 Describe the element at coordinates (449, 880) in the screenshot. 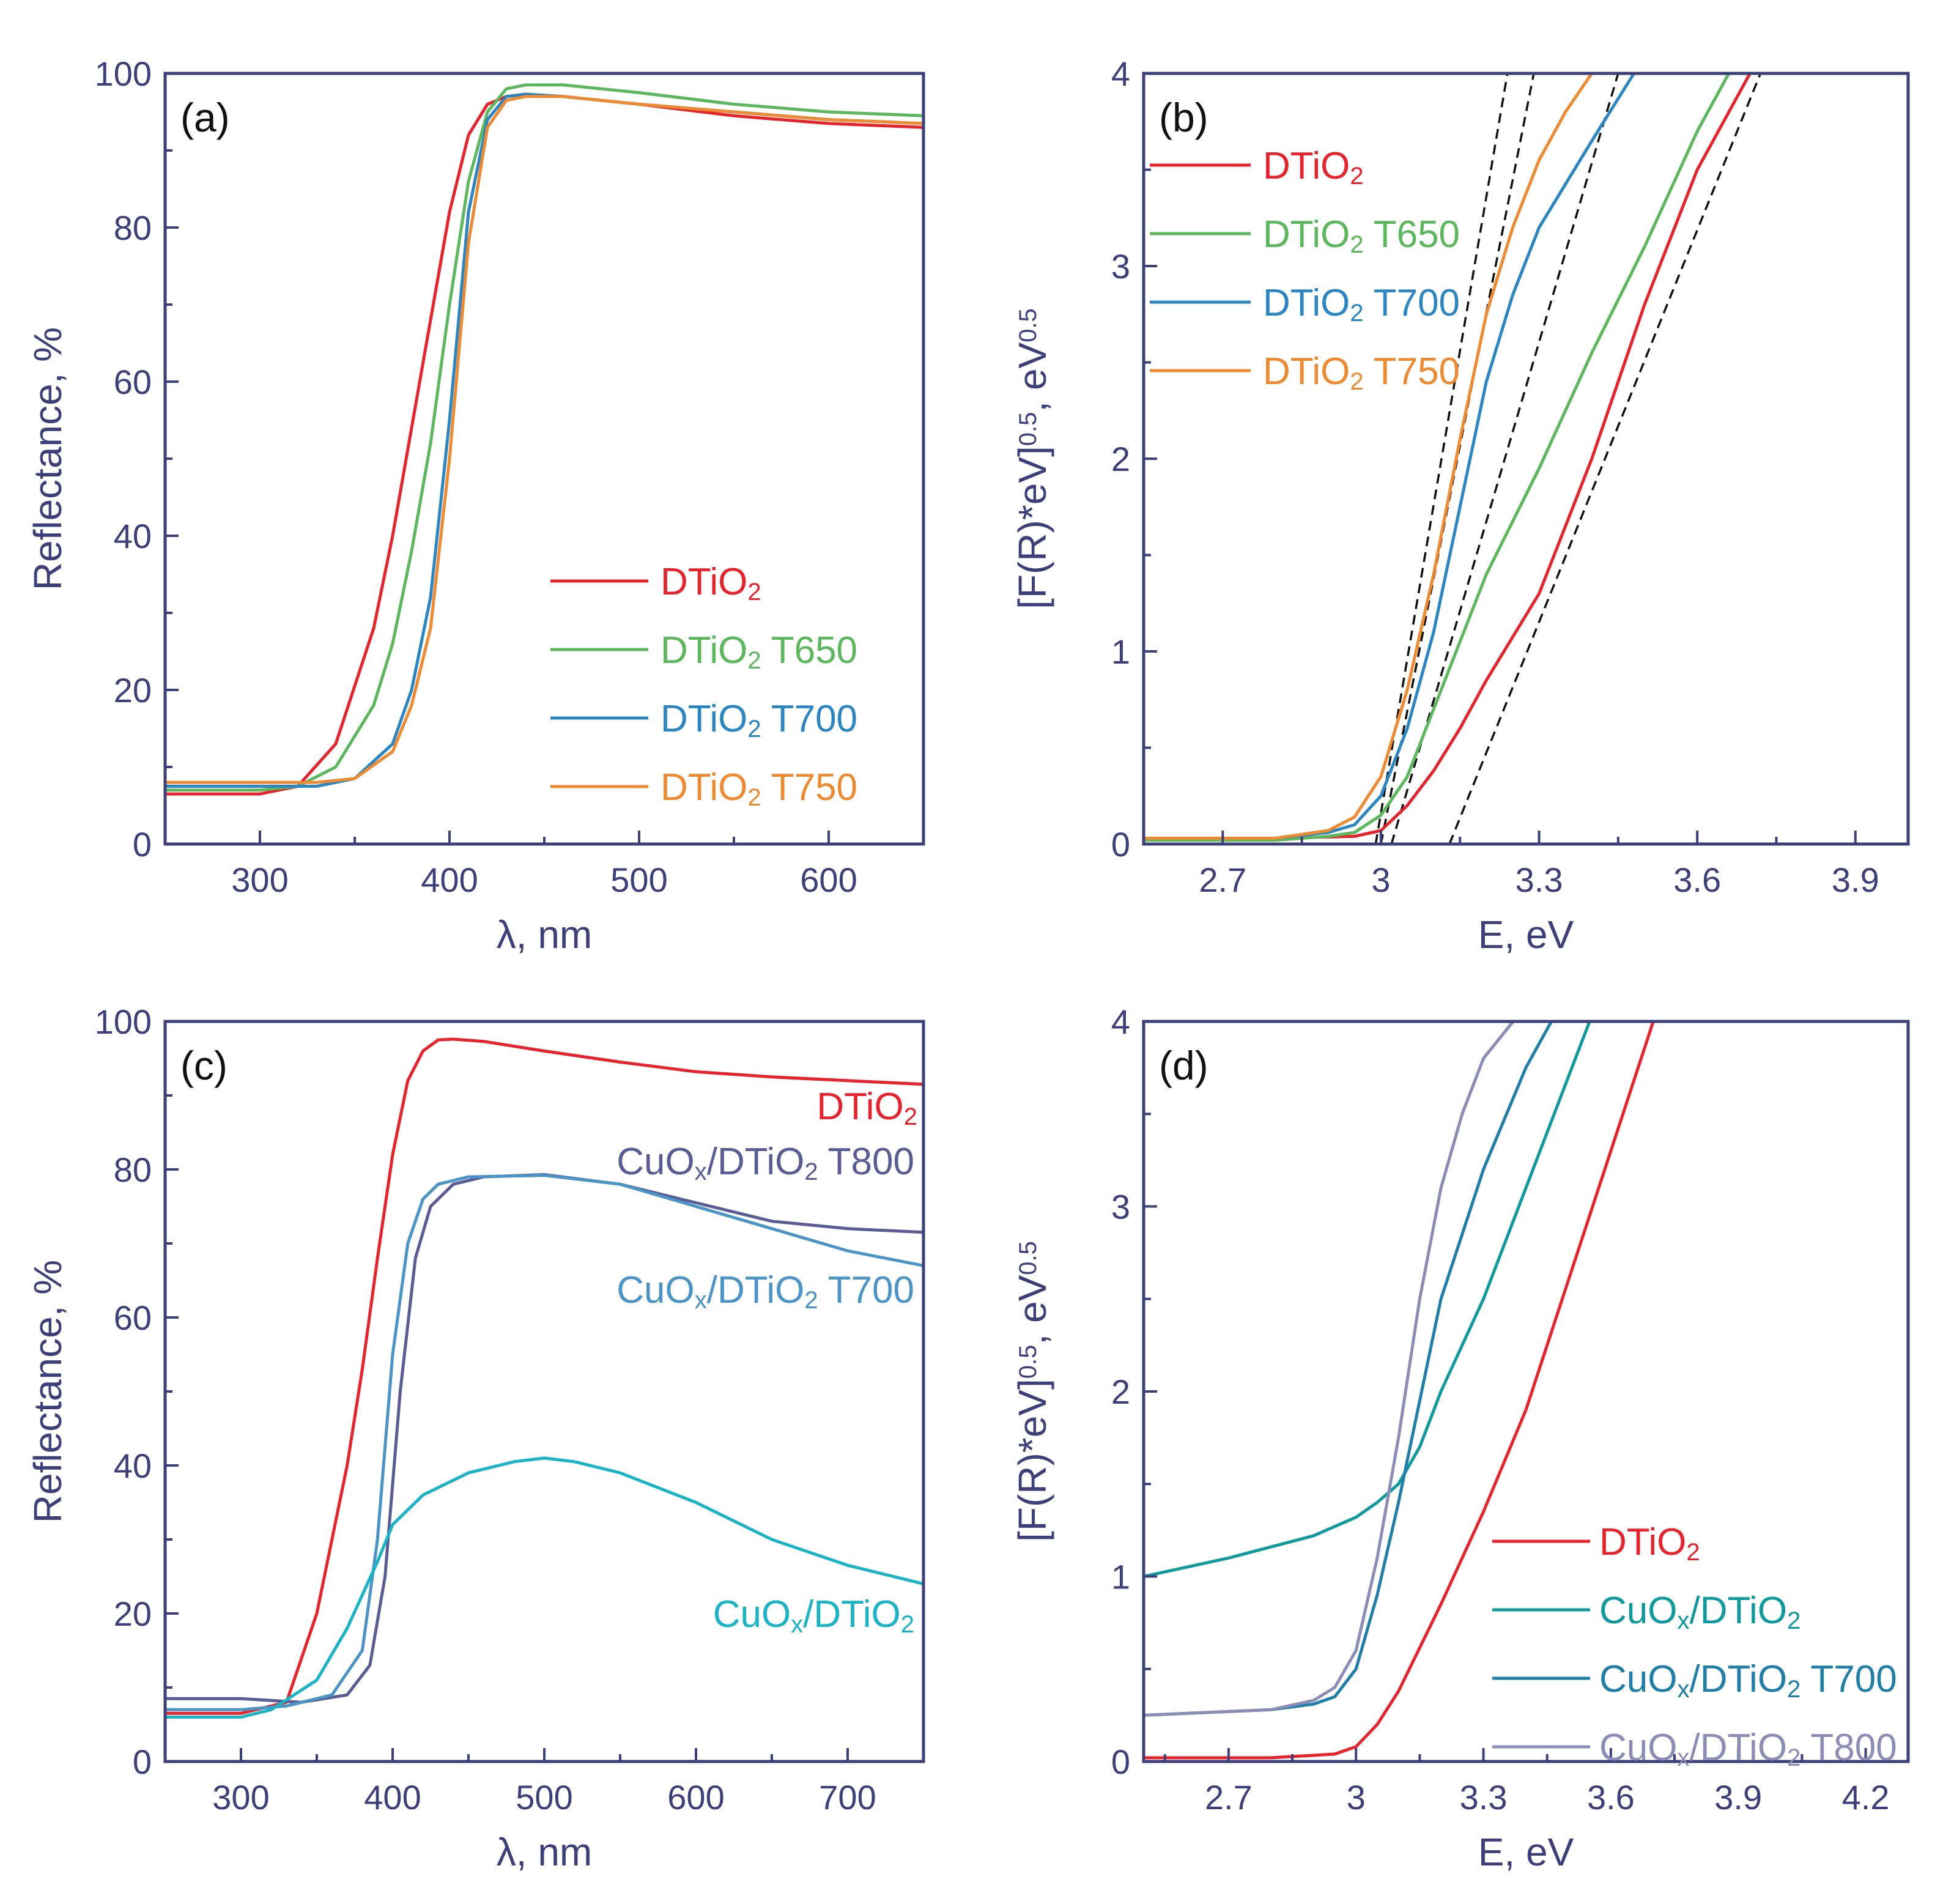

I see `x-tick-label-a-1: 400` at that location.